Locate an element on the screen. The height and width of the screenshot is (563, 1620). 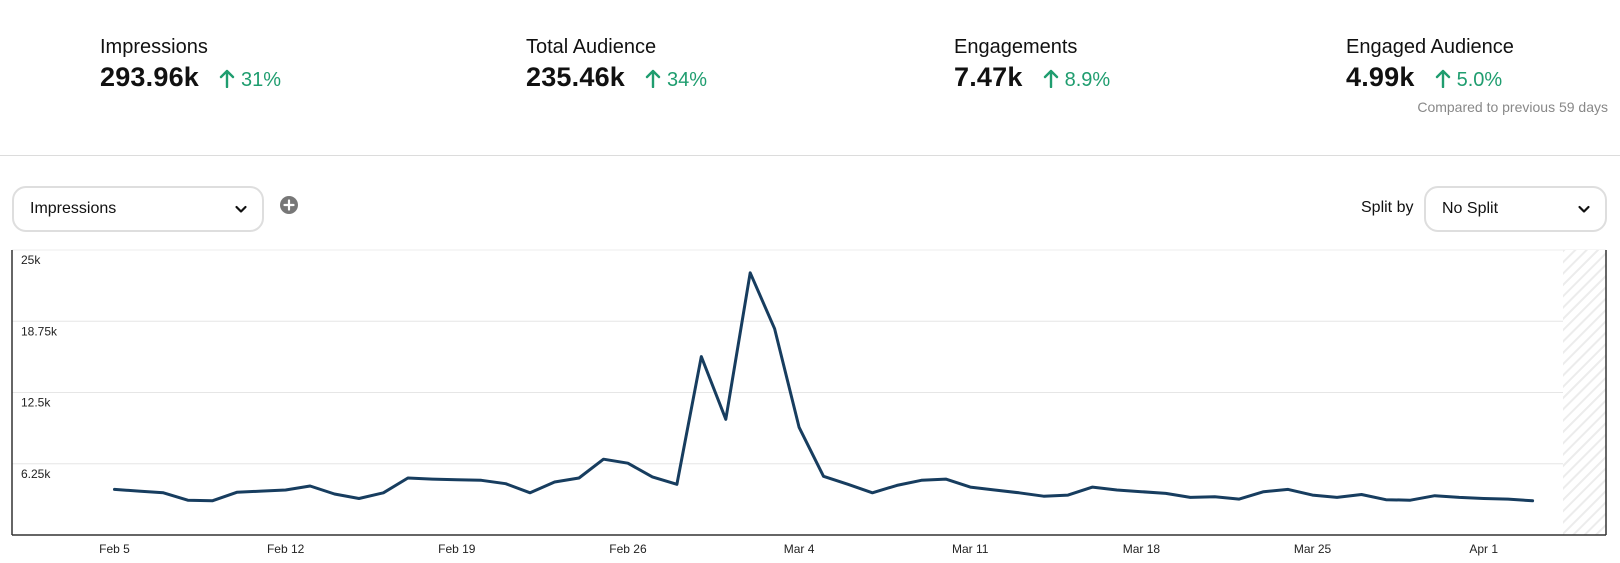
x-tick-label: Mar 18 is located at coordinates (1142, 549).